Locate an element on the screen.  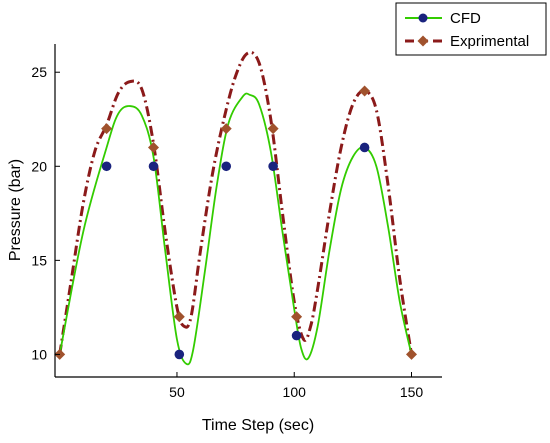
y-tick-label: 25 is located at coordinates (39, 72).